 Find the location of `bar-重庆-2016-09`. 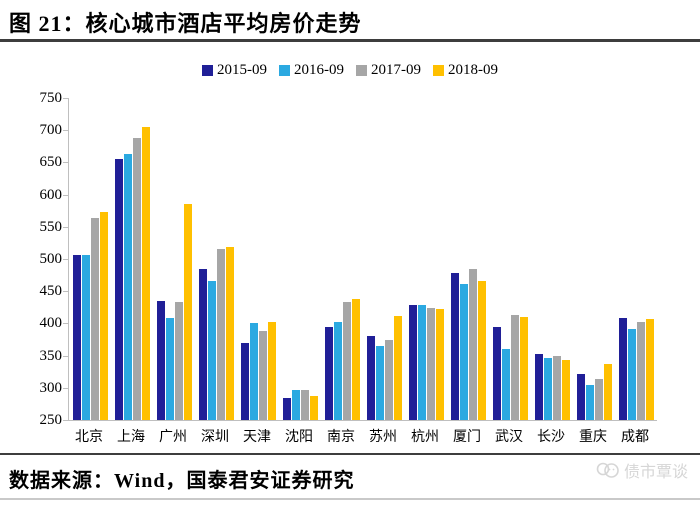

bar-重庆-2016-09 is located at coordinates (589, 402).